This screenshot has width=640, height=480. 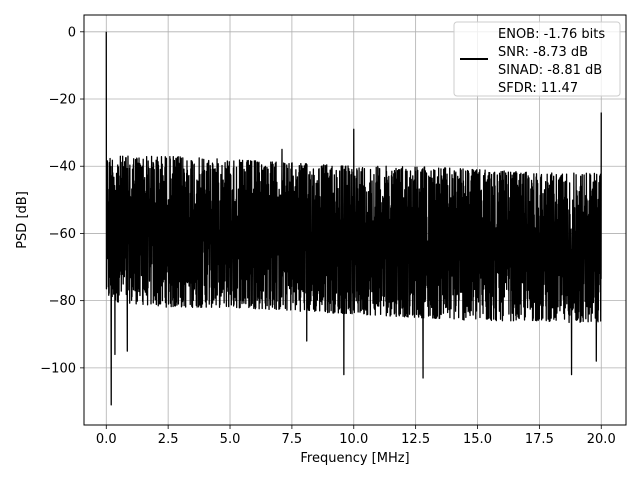 I want to click on x-tick-label: 20.0, so click(x=601, y=439).